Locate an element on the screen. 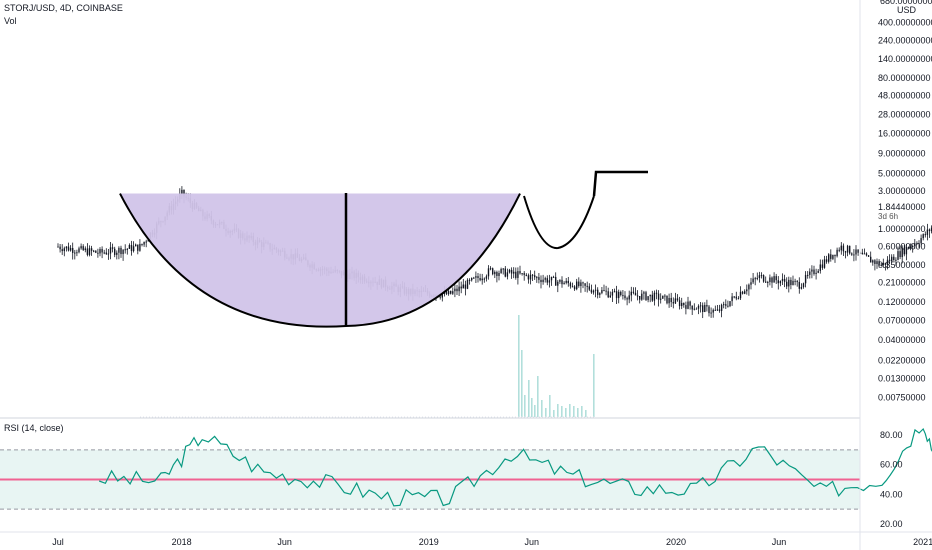 The image size is (932, 550). price-axis-currency: USD is located at coordinates (907, 10).